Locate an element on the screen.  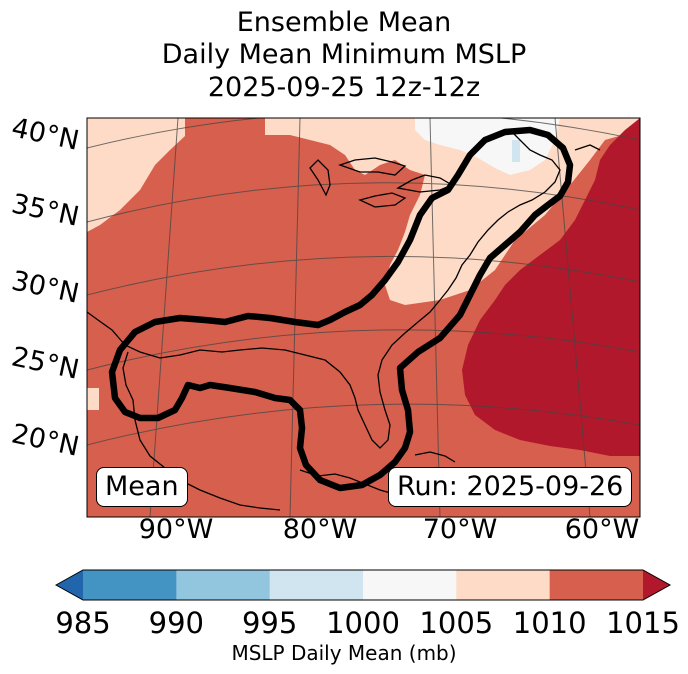
colorbar is located at coordinates (363, 585).